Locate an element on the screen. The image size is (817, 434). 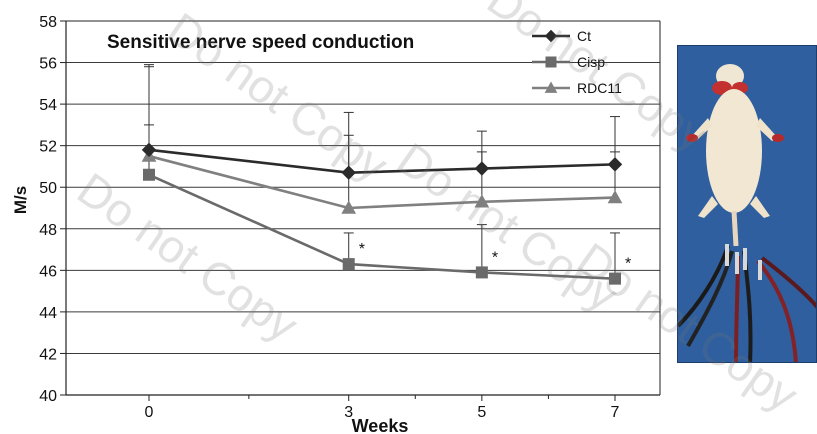
legend-label: RDC11 is located at coordinates (599, 88).